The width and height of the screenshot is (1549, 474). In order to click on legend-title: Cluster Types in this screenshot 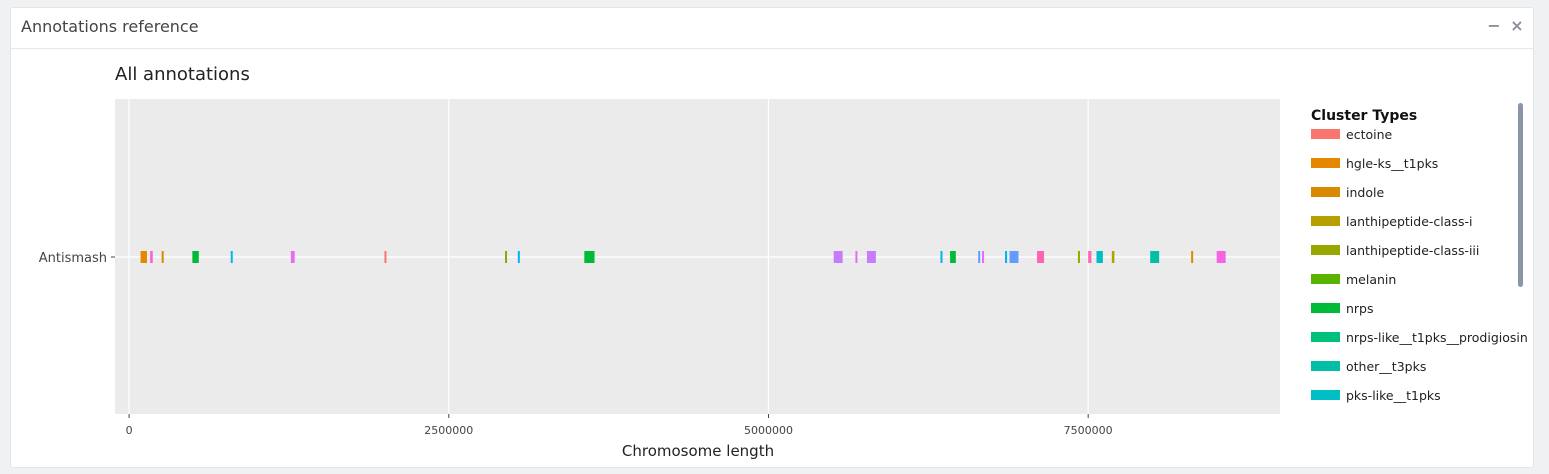, I will do `click(1364, 116)`.